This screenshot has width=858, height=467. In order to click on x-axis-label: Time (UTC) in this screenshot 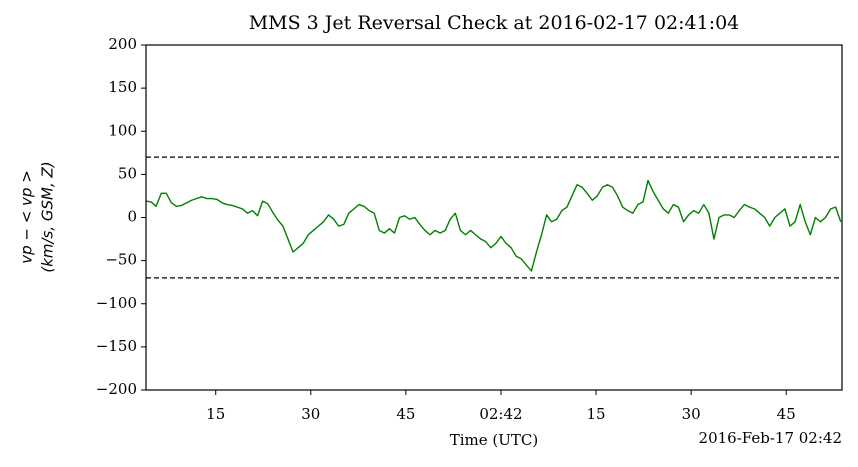, I will do `click(494, 440)`.